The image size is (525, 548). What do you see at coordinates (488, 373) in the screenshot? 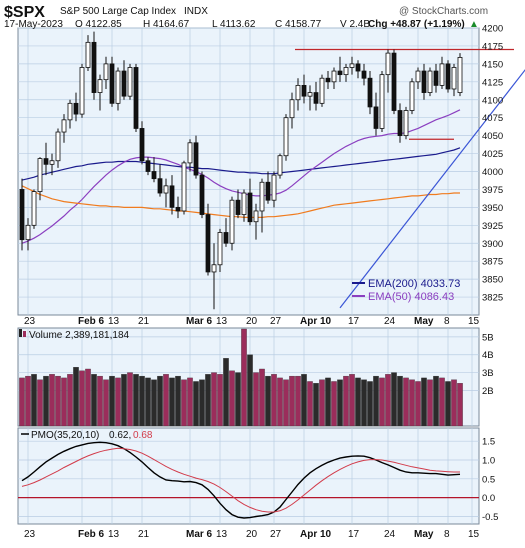
I see `volume-tick-label: 3B` at bounding box center [488, 373].